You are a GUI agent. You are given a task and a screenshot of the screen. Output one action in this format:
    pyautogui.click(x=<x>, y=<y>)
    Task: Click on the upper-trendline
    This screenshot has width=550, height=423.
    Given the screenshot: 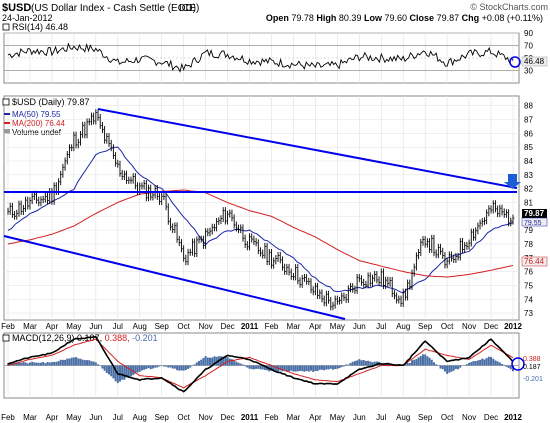 What is the action you would take?
    pyautogui.click(x=307, y=148)
    